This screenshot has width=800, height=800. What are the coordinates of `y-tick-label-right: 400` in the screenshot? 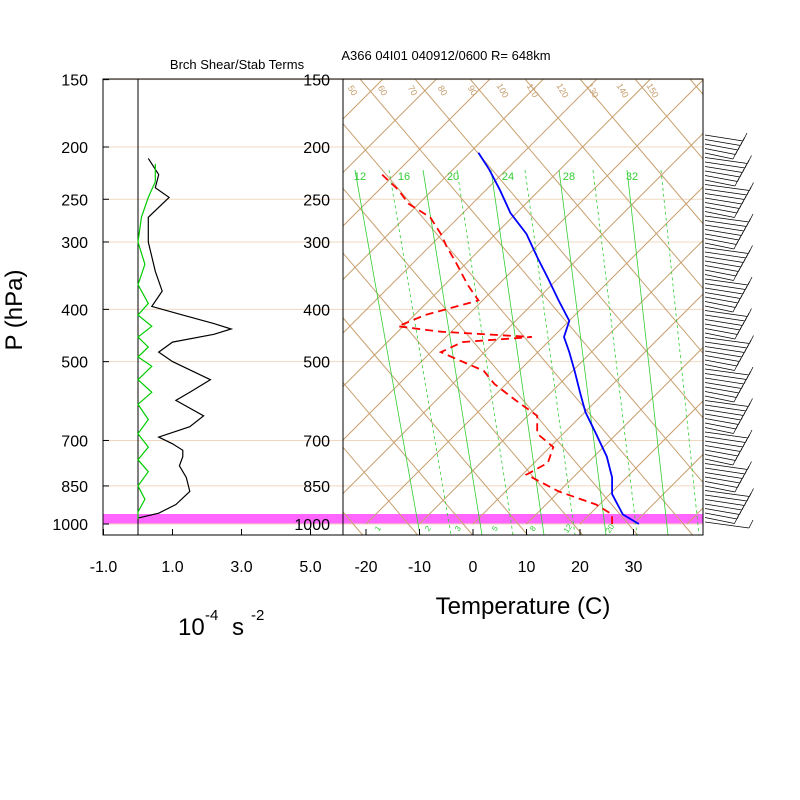 It's located at (316, 310).